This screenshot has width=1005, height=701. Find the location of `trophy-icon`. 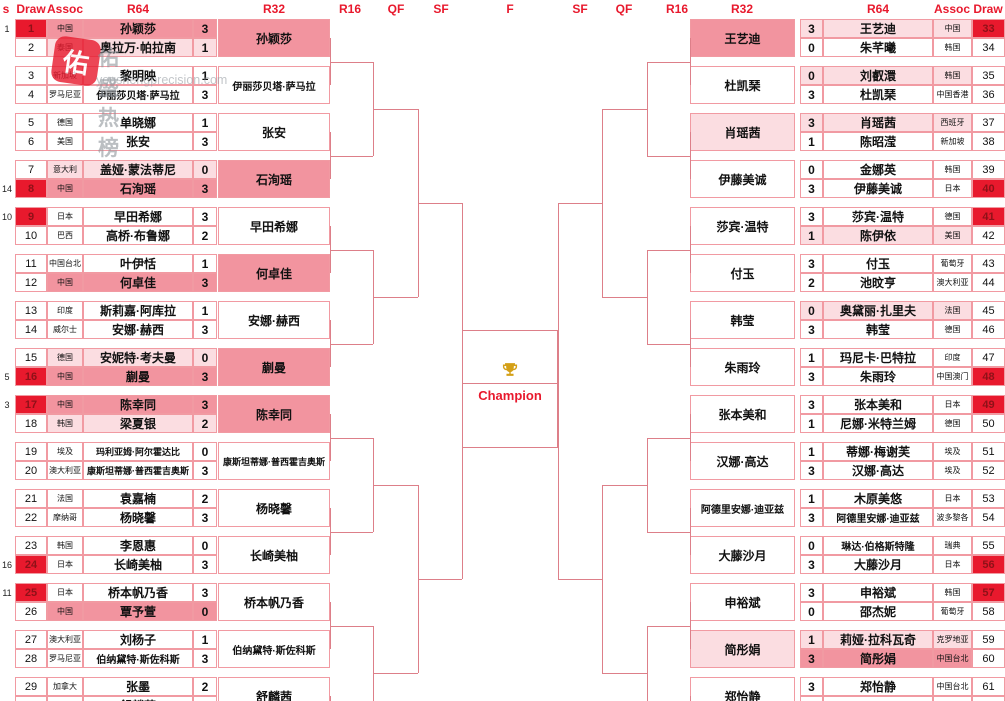

trophy-icon is located at coordinates (510, 369).